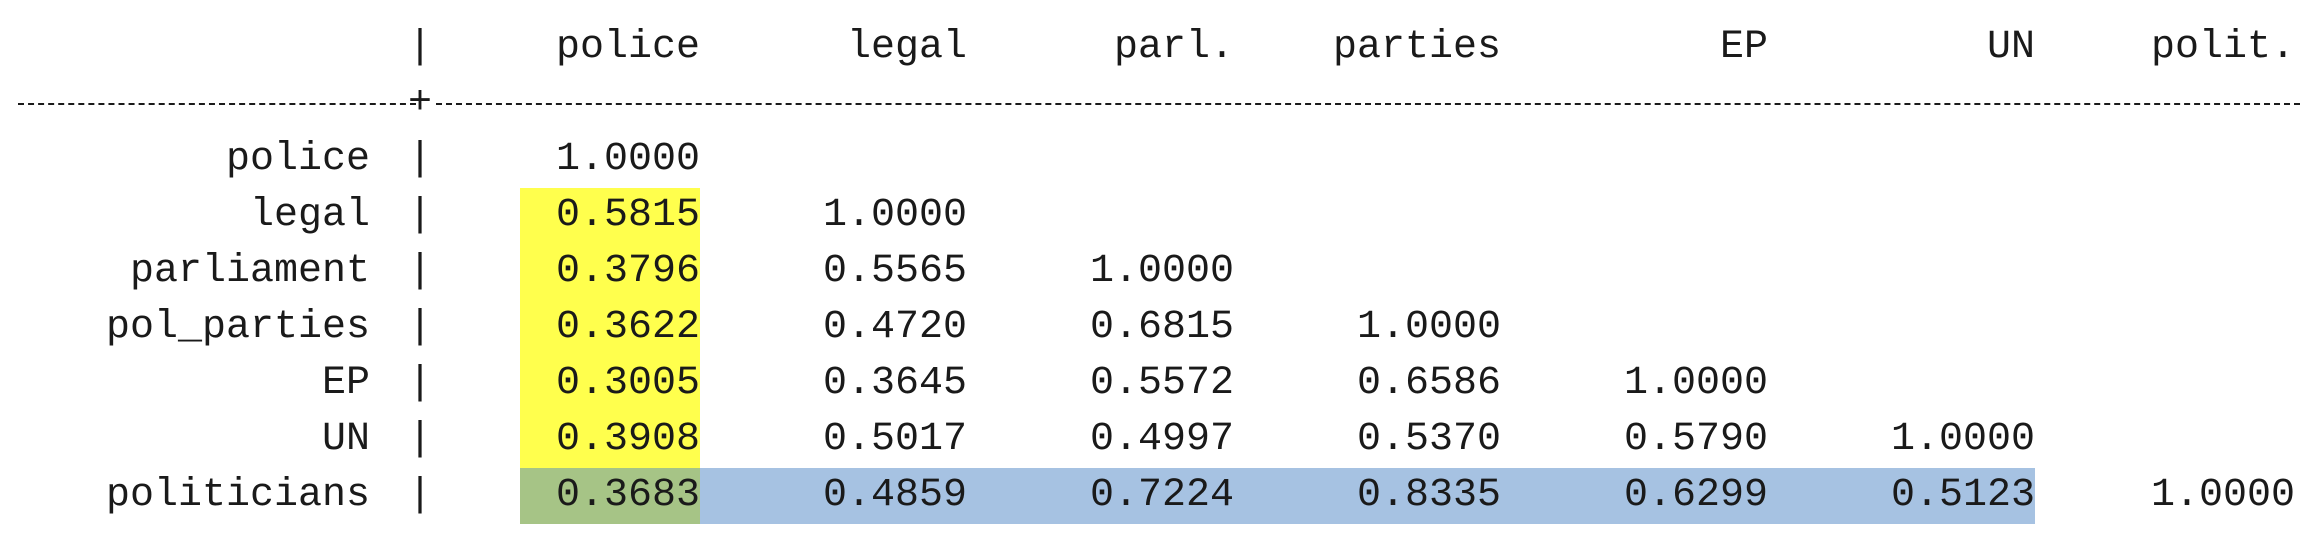 Image resolution: width=2312 pixels, height=554 pixels. Describe the element at coordinates (1428, 327) in the screenshot. I see `cell-parties-parties: 1.0000` at that location.